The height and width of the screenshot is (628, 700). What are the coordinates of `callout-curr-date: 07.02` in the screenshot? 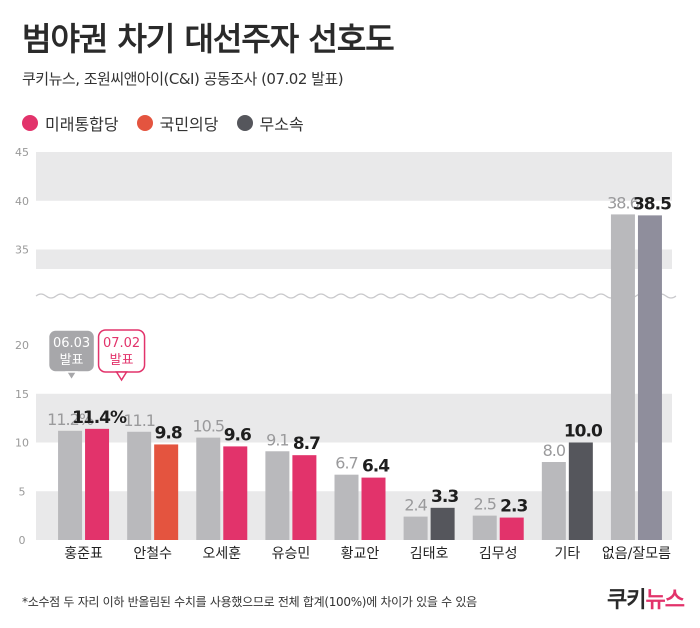 It's located at (121, 343).